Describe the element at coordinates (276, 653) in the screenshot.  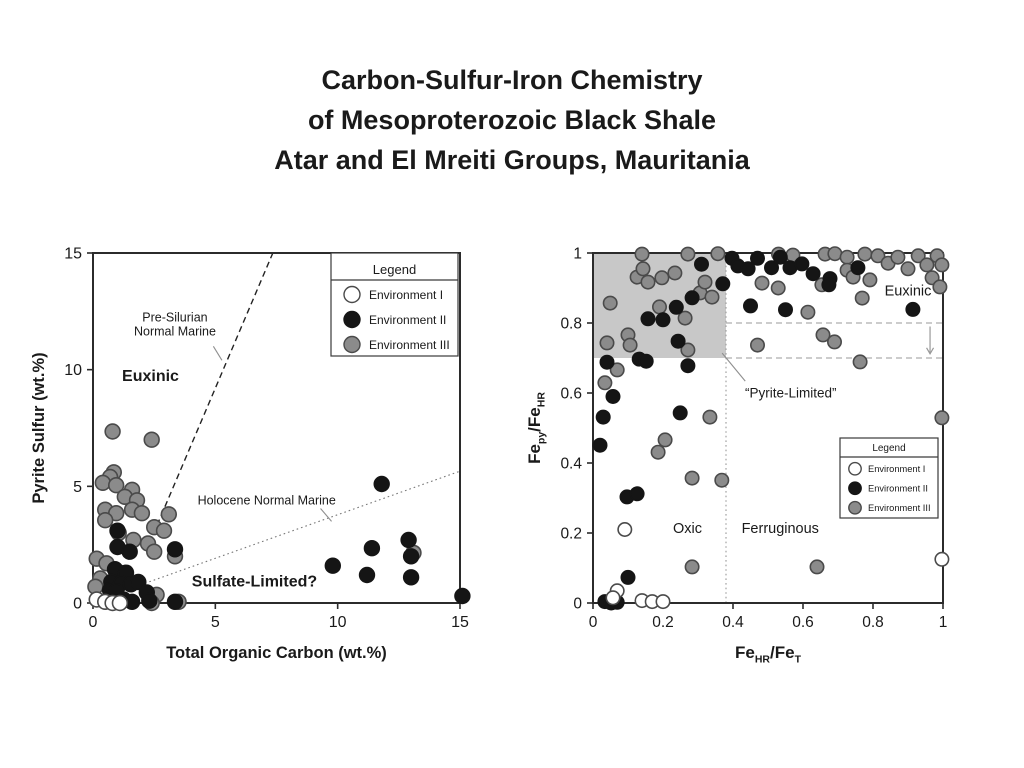
I see `x-axis-title: Total Organic Carbon (wt.%)` at that location.